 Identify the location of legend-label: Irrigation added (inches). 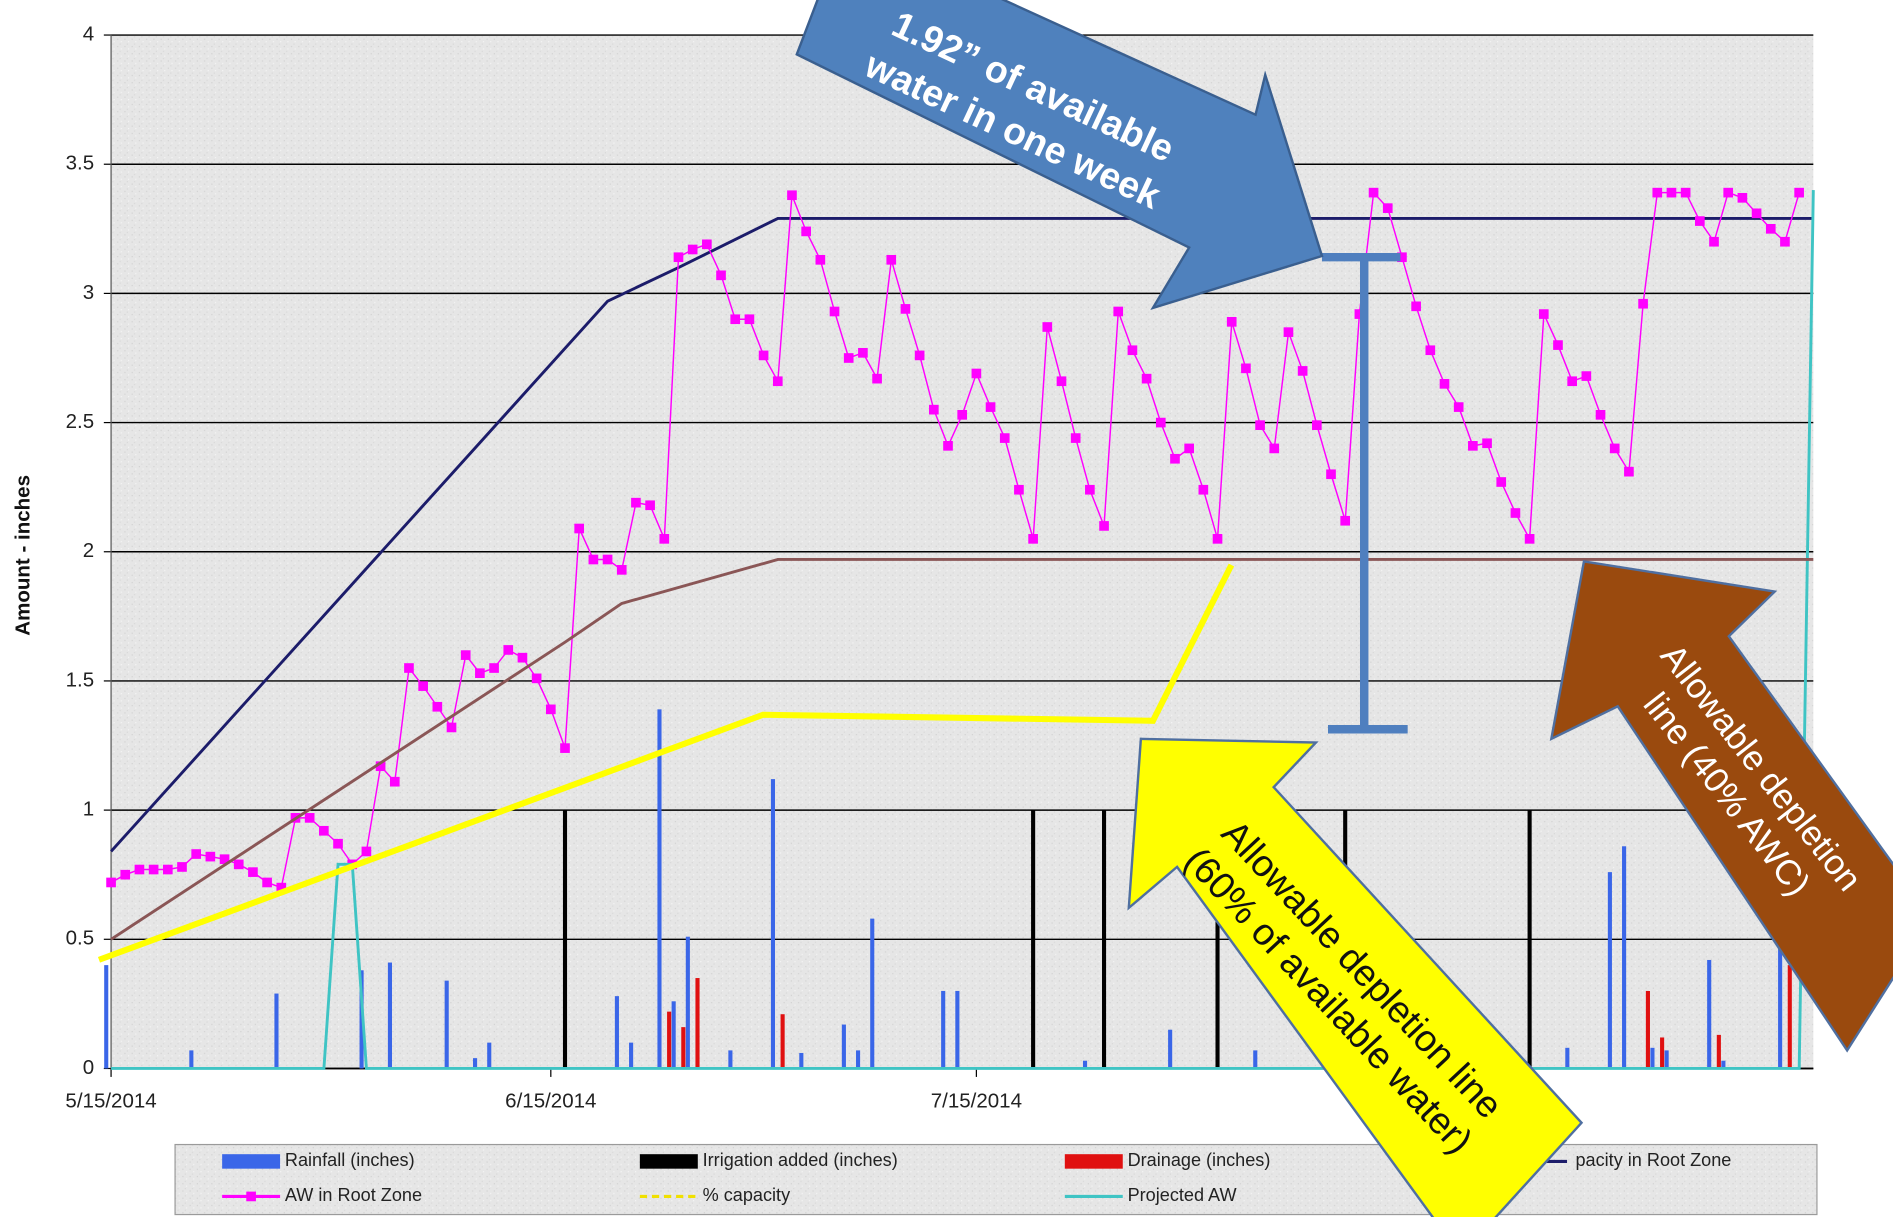
(800, 1160).